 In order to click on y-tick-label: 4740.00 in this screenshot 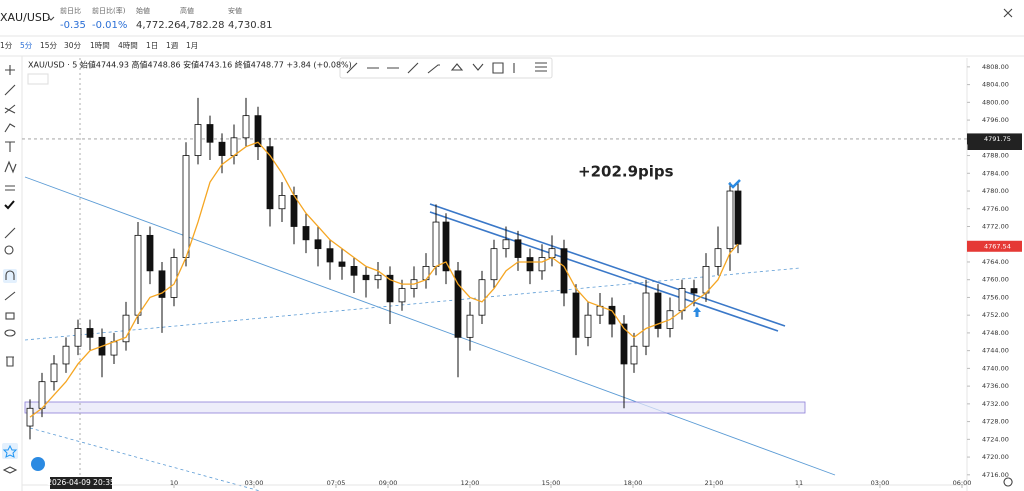, I will do `click(995, 368)`.